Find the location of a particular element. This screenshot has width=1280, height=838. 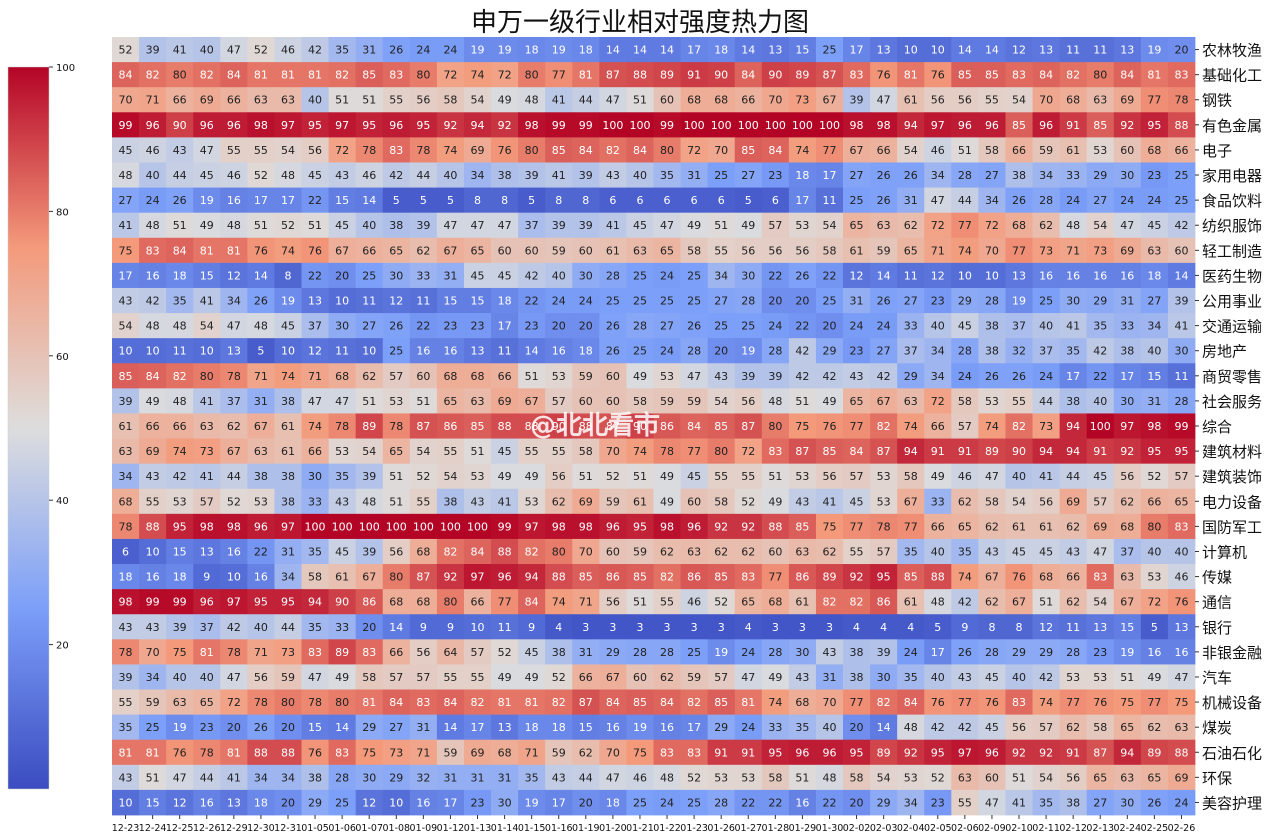

cell-value-label: 57 is located at coordinates (884, 551).